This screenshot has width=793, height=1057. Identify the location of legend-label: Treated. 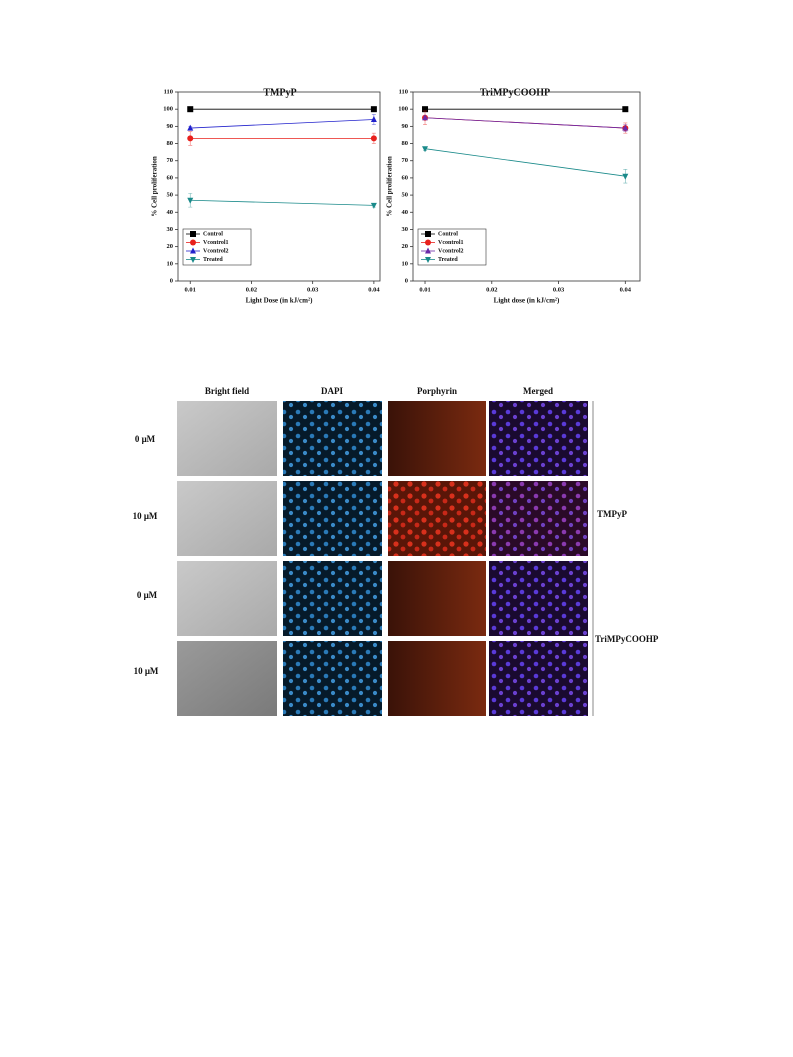
(448, 260).